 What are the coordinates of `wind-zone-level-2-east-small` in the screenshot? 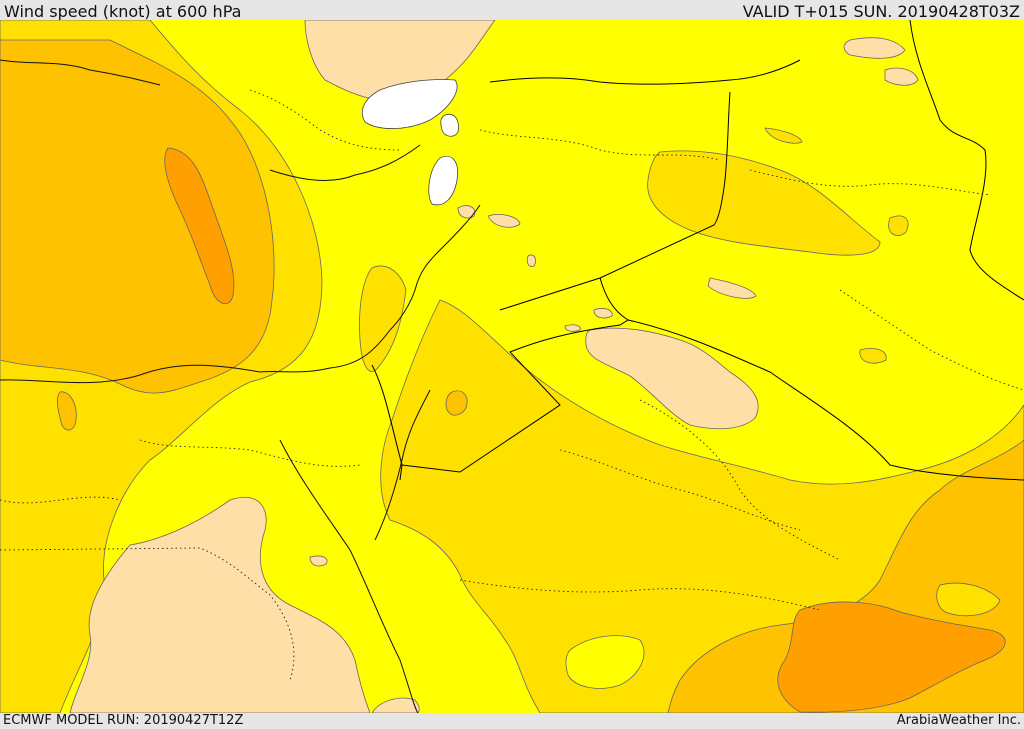 It's located at (968, 599).